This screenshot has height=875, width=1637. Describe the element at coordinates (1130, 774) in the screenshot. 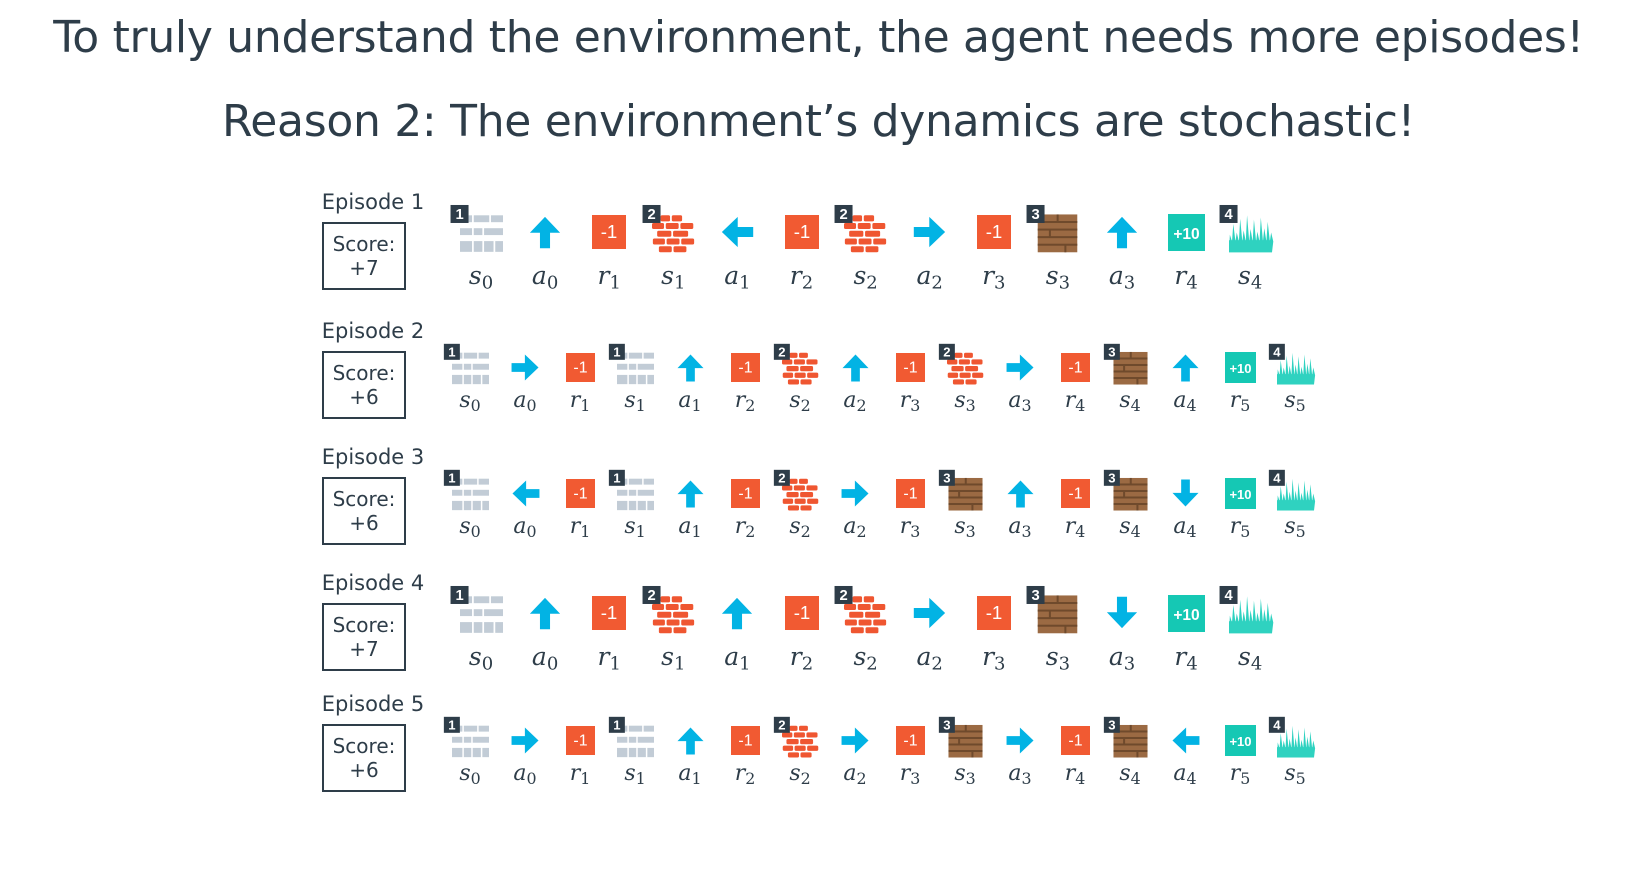

I see `s-label: s4` at that location.